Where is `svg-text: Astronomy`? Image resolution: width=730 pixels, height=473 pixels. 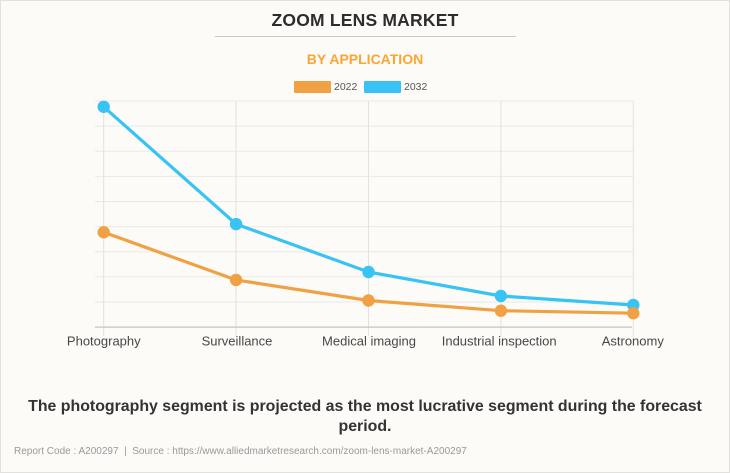 svg-text: Astronomy is located at coordinates (633, 341).